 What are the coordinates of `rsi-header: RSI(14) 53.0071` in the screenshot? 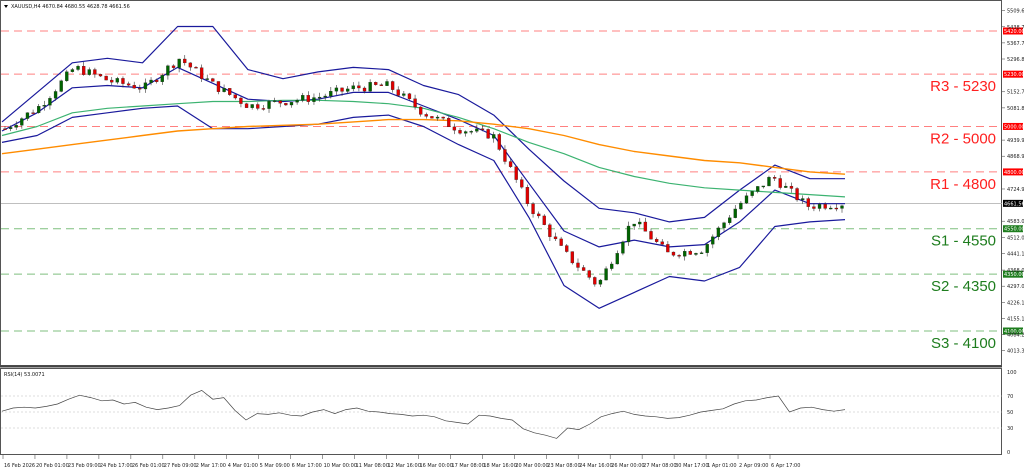 It's located at (24, 375).